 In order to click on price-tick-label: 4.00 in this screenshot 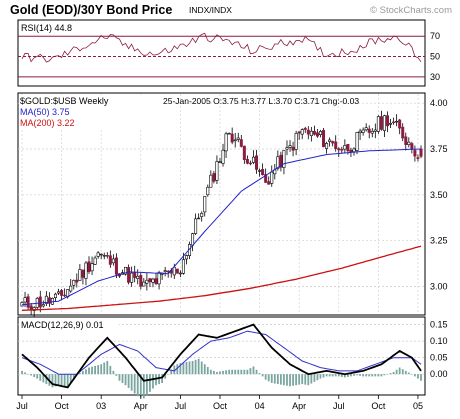, I will do `click(439, 103)`.